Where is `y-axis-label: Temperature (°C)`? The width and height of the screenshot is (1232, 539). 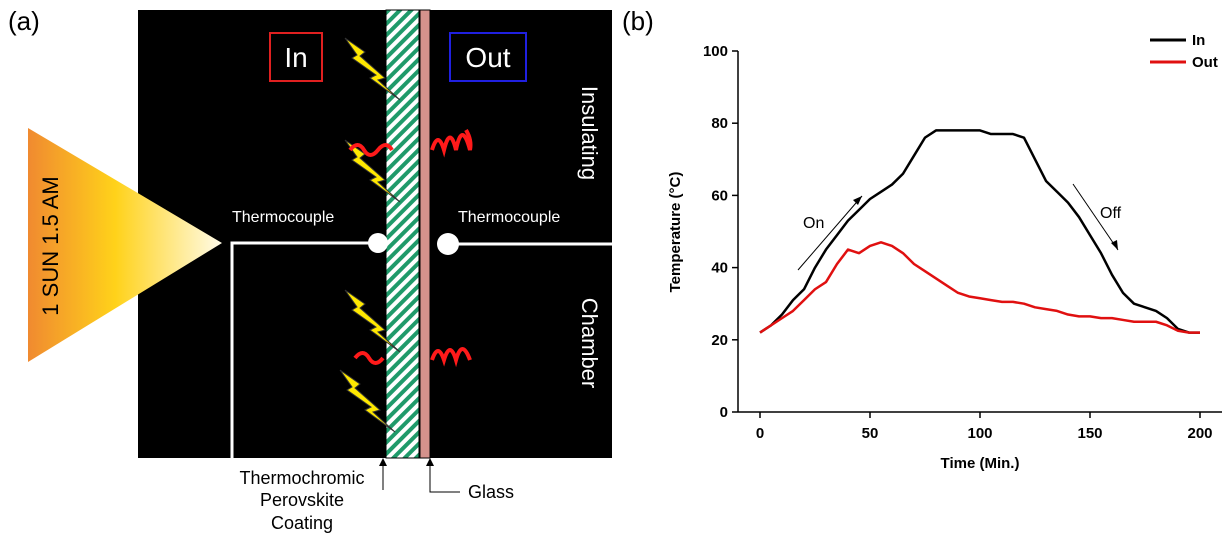
y-axis-label: Temperature (°C) is located at coordinates (675, 232).